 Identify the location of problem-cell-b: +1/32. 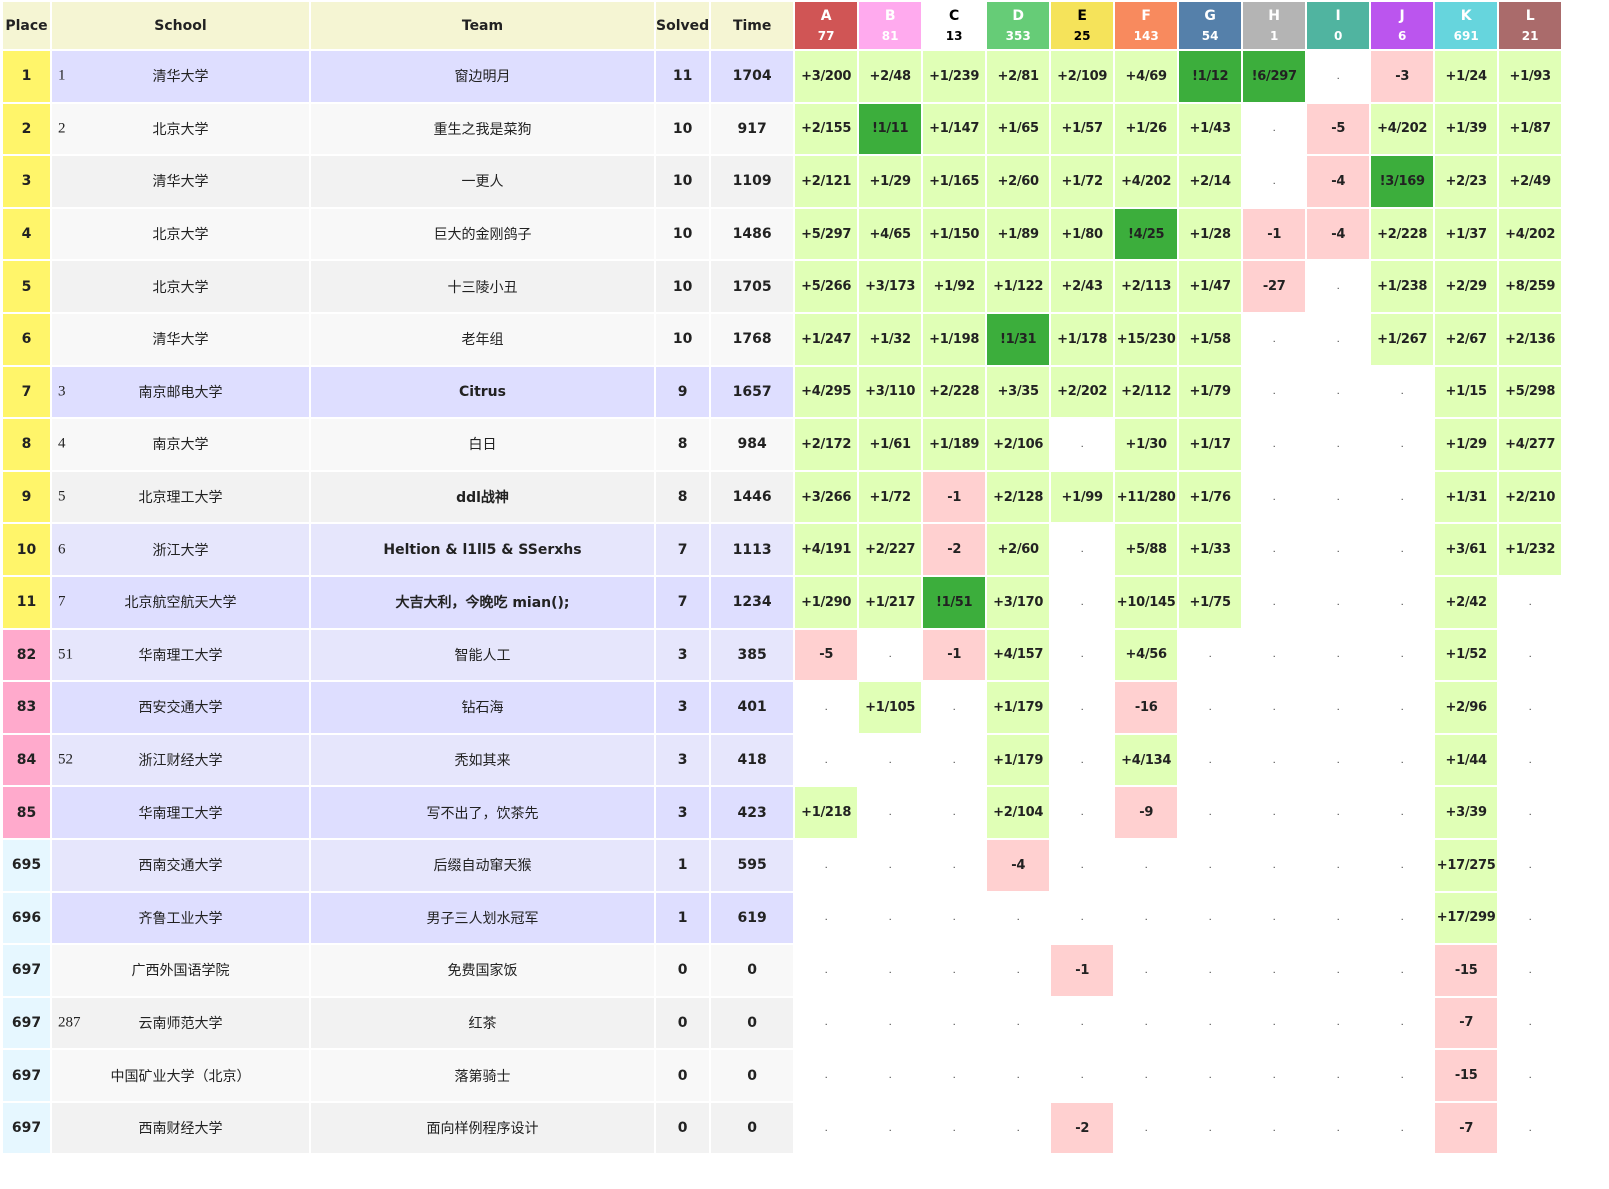
(890, 339).